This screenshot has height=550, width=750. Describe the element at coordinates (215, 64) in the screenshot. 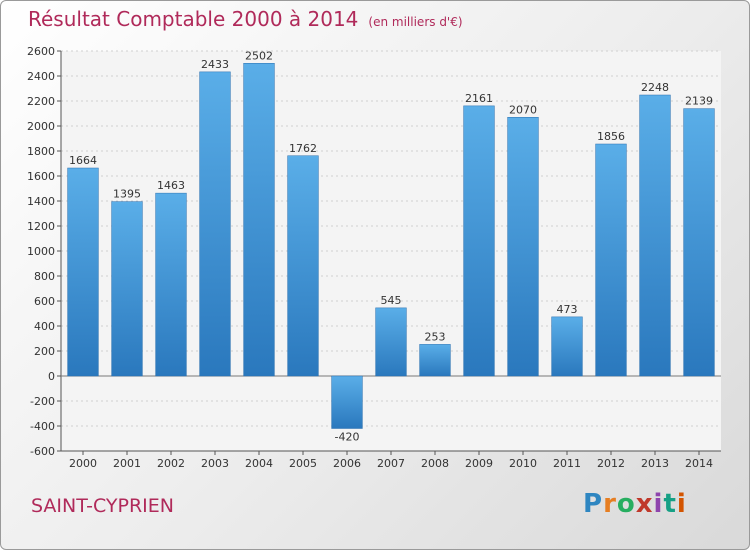

I see `data-label: 2433` at that location.